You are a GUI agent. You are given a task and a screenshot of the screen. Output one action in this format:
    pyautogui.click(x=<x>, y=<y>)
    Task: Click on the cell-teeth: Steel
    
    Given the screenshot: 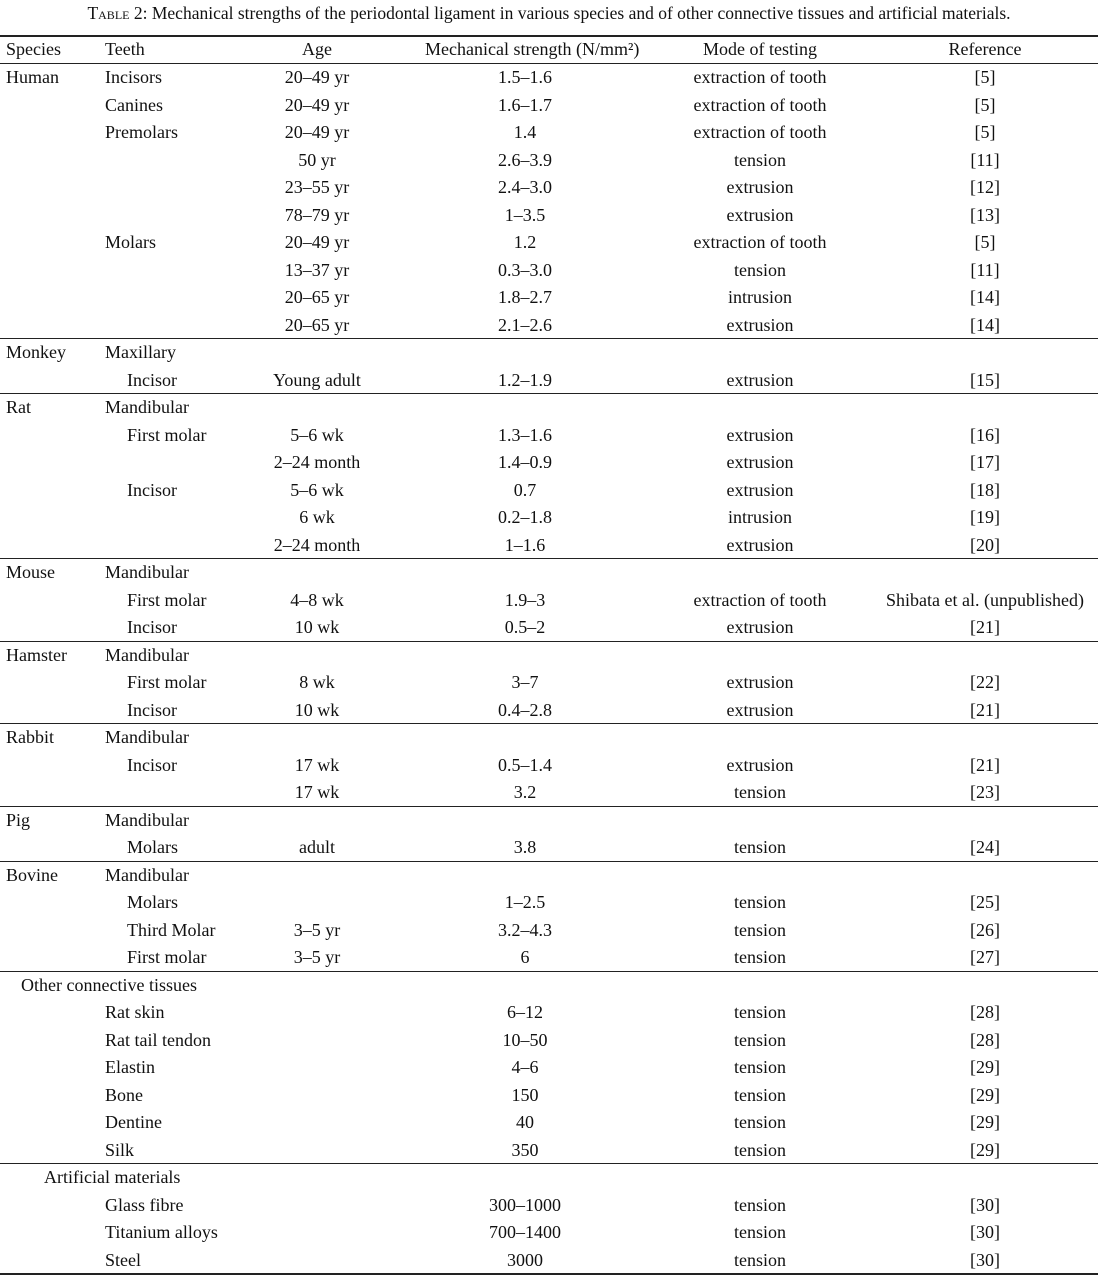 What is the action you would take?
    pyautogui.click(x=123, y=1259)
    